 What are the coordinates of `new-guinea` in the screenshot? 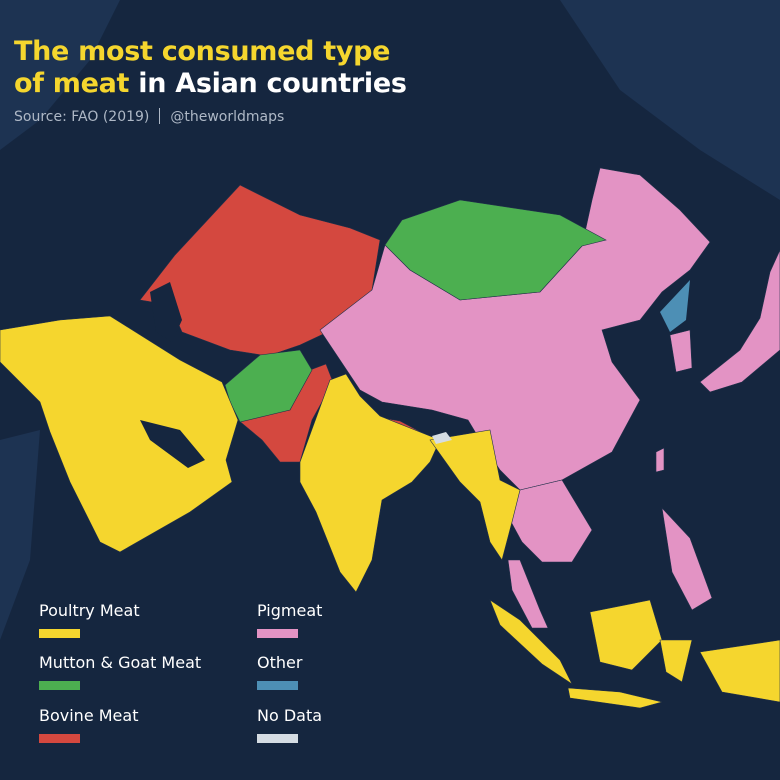 It's located at (739, 671).